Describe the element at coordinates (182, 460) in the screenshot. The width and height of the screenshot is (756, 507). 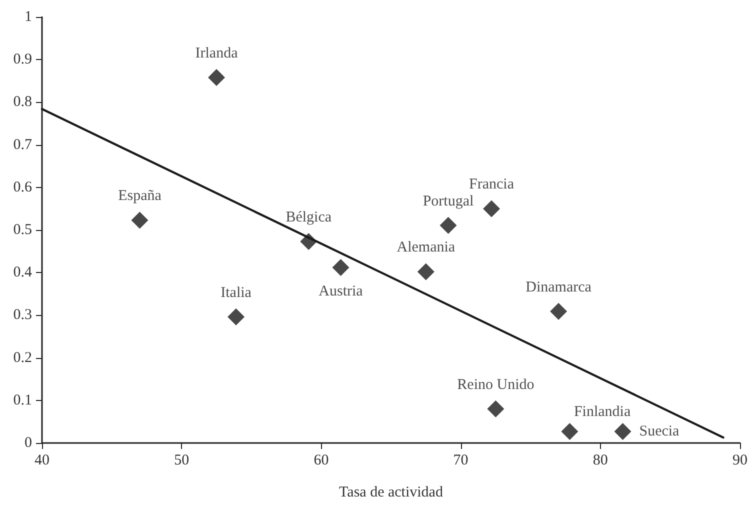
I see `x-tick-label: 50` at that location.